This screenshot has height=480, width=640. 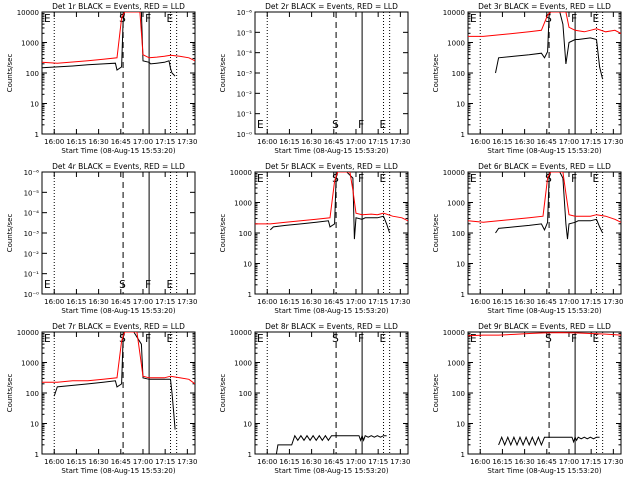 I want to click on panel-title: Det 4r BLACK = Events, RED = LLD, so click(x=118, y=166).